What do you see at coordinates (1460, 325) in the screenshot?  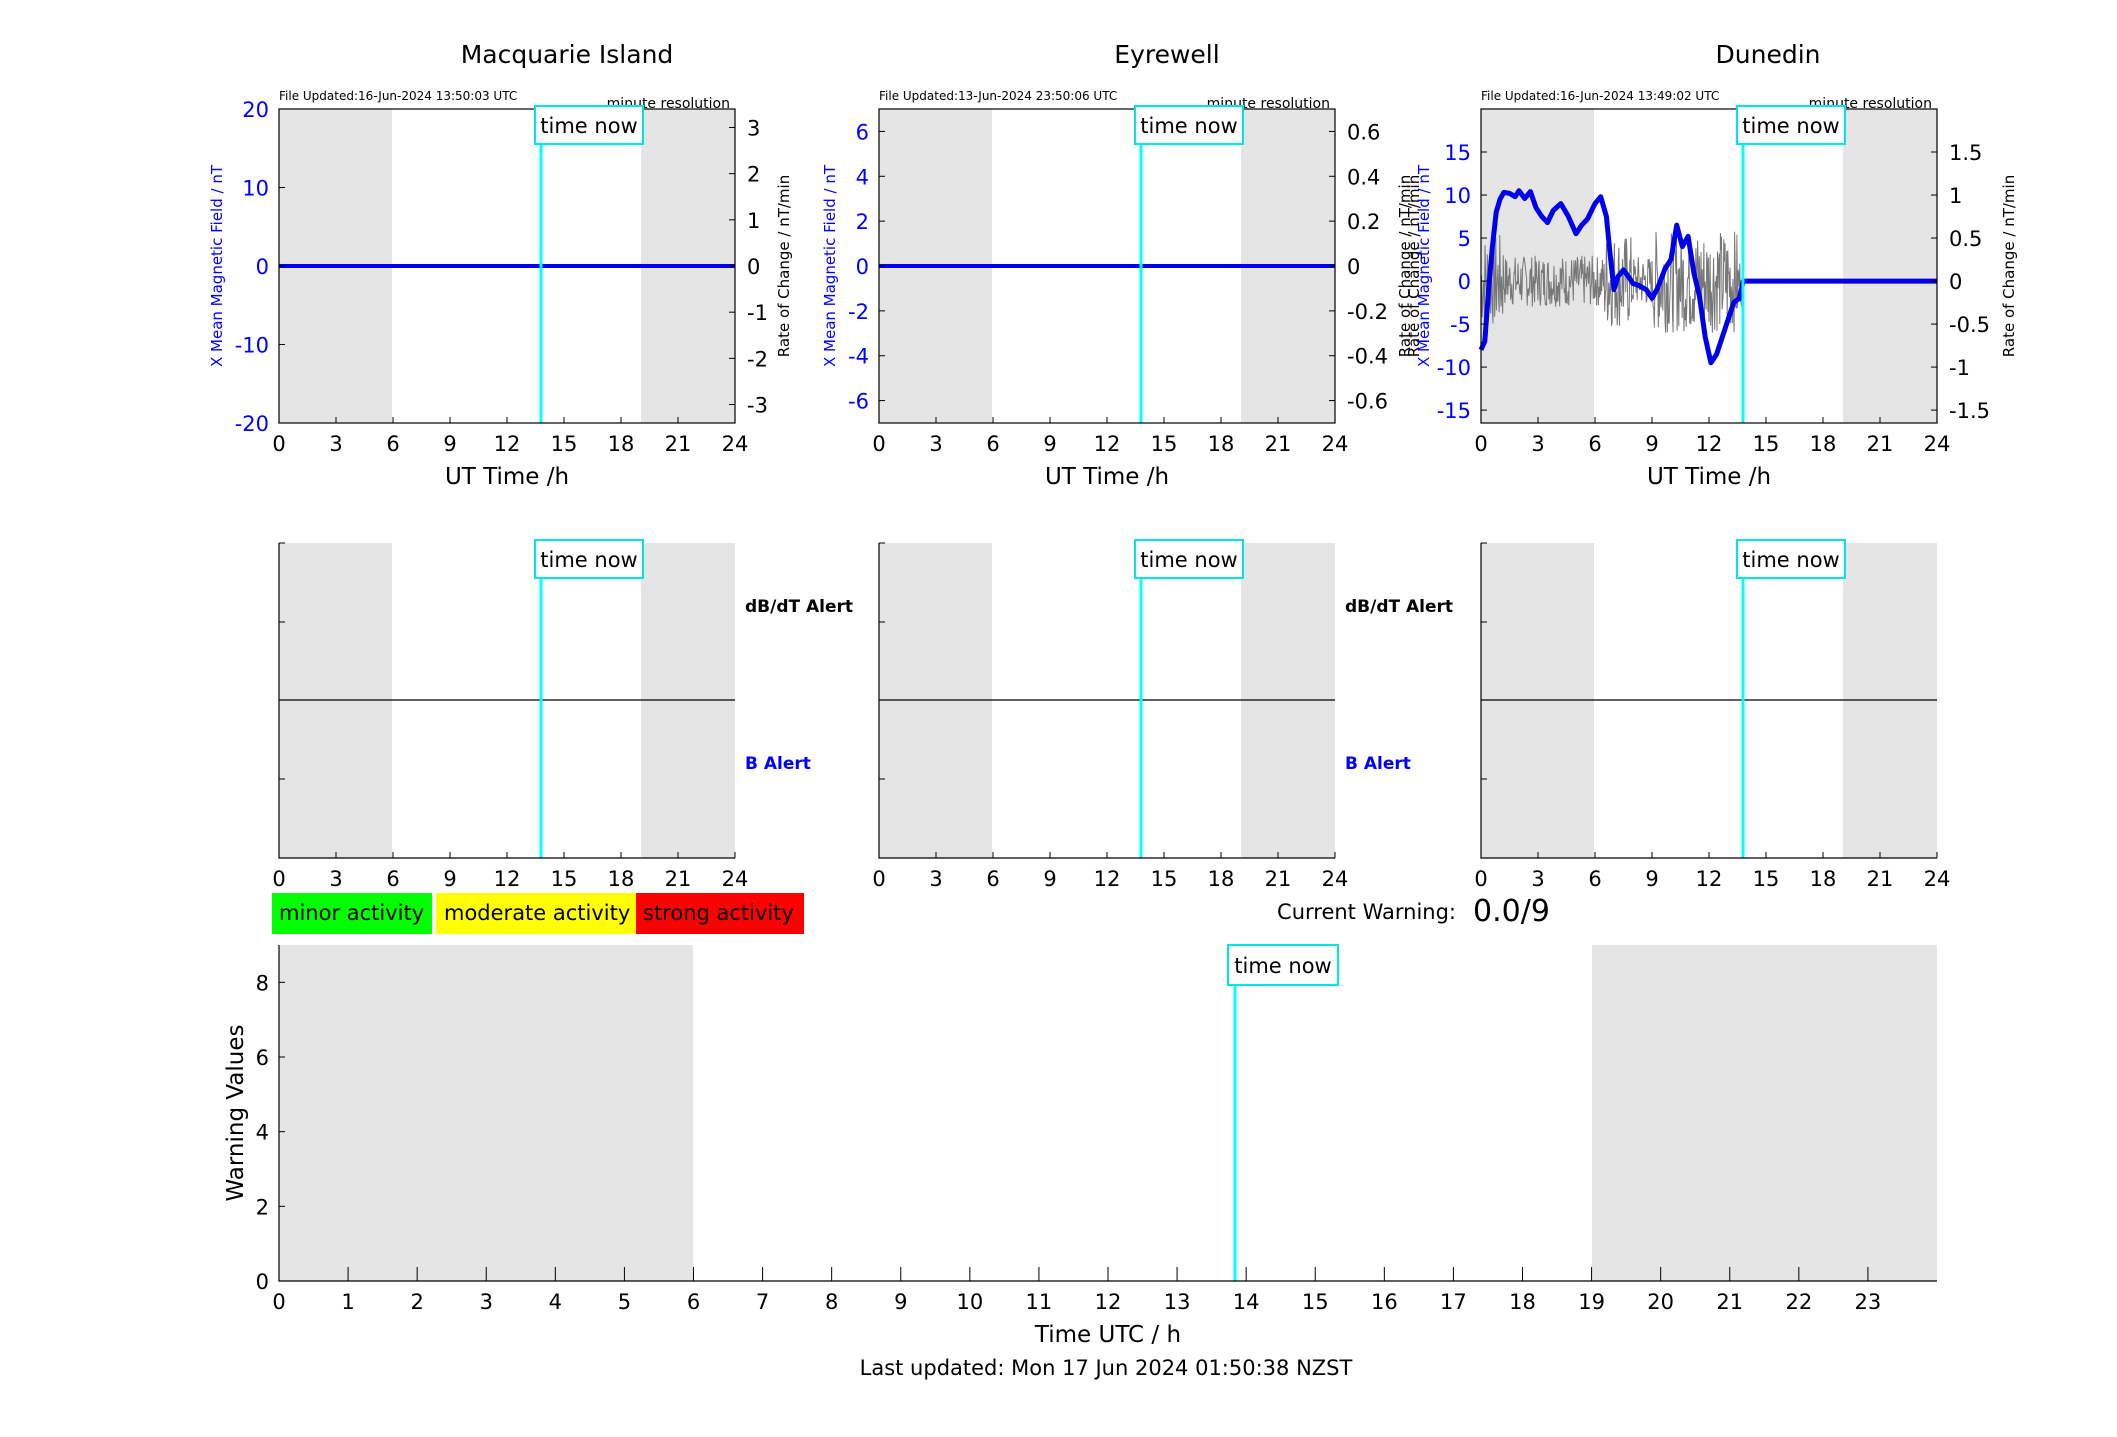 I see `y-left-tick-label: -5` at bounding box center [1460, 325].